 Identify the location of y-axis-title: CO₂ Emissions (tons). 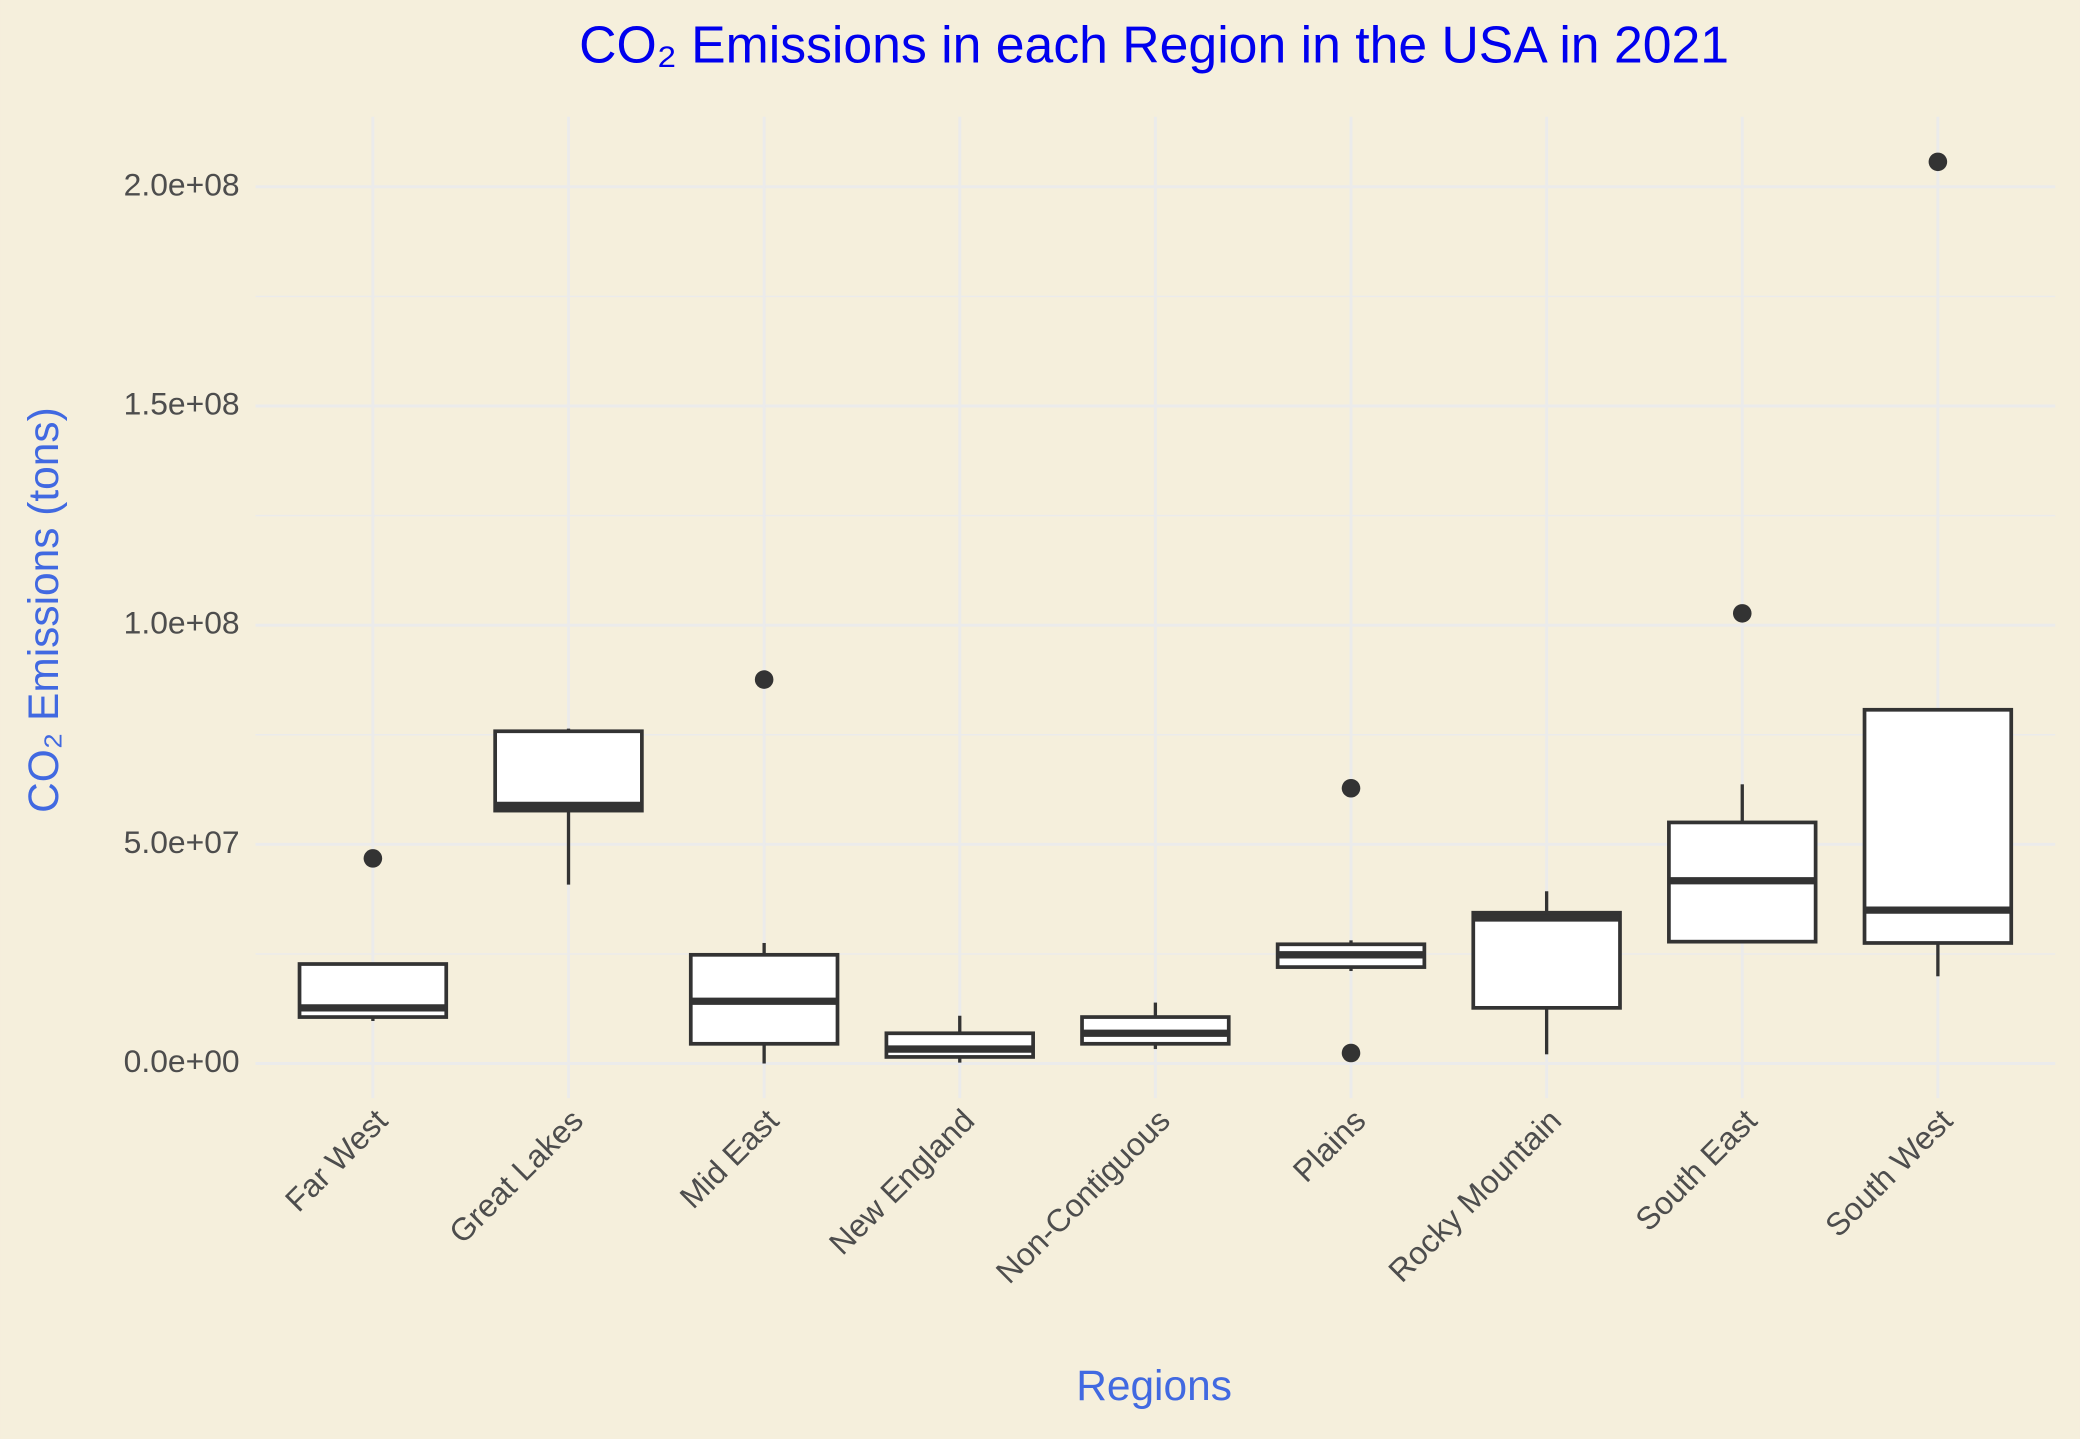
(43, 610).